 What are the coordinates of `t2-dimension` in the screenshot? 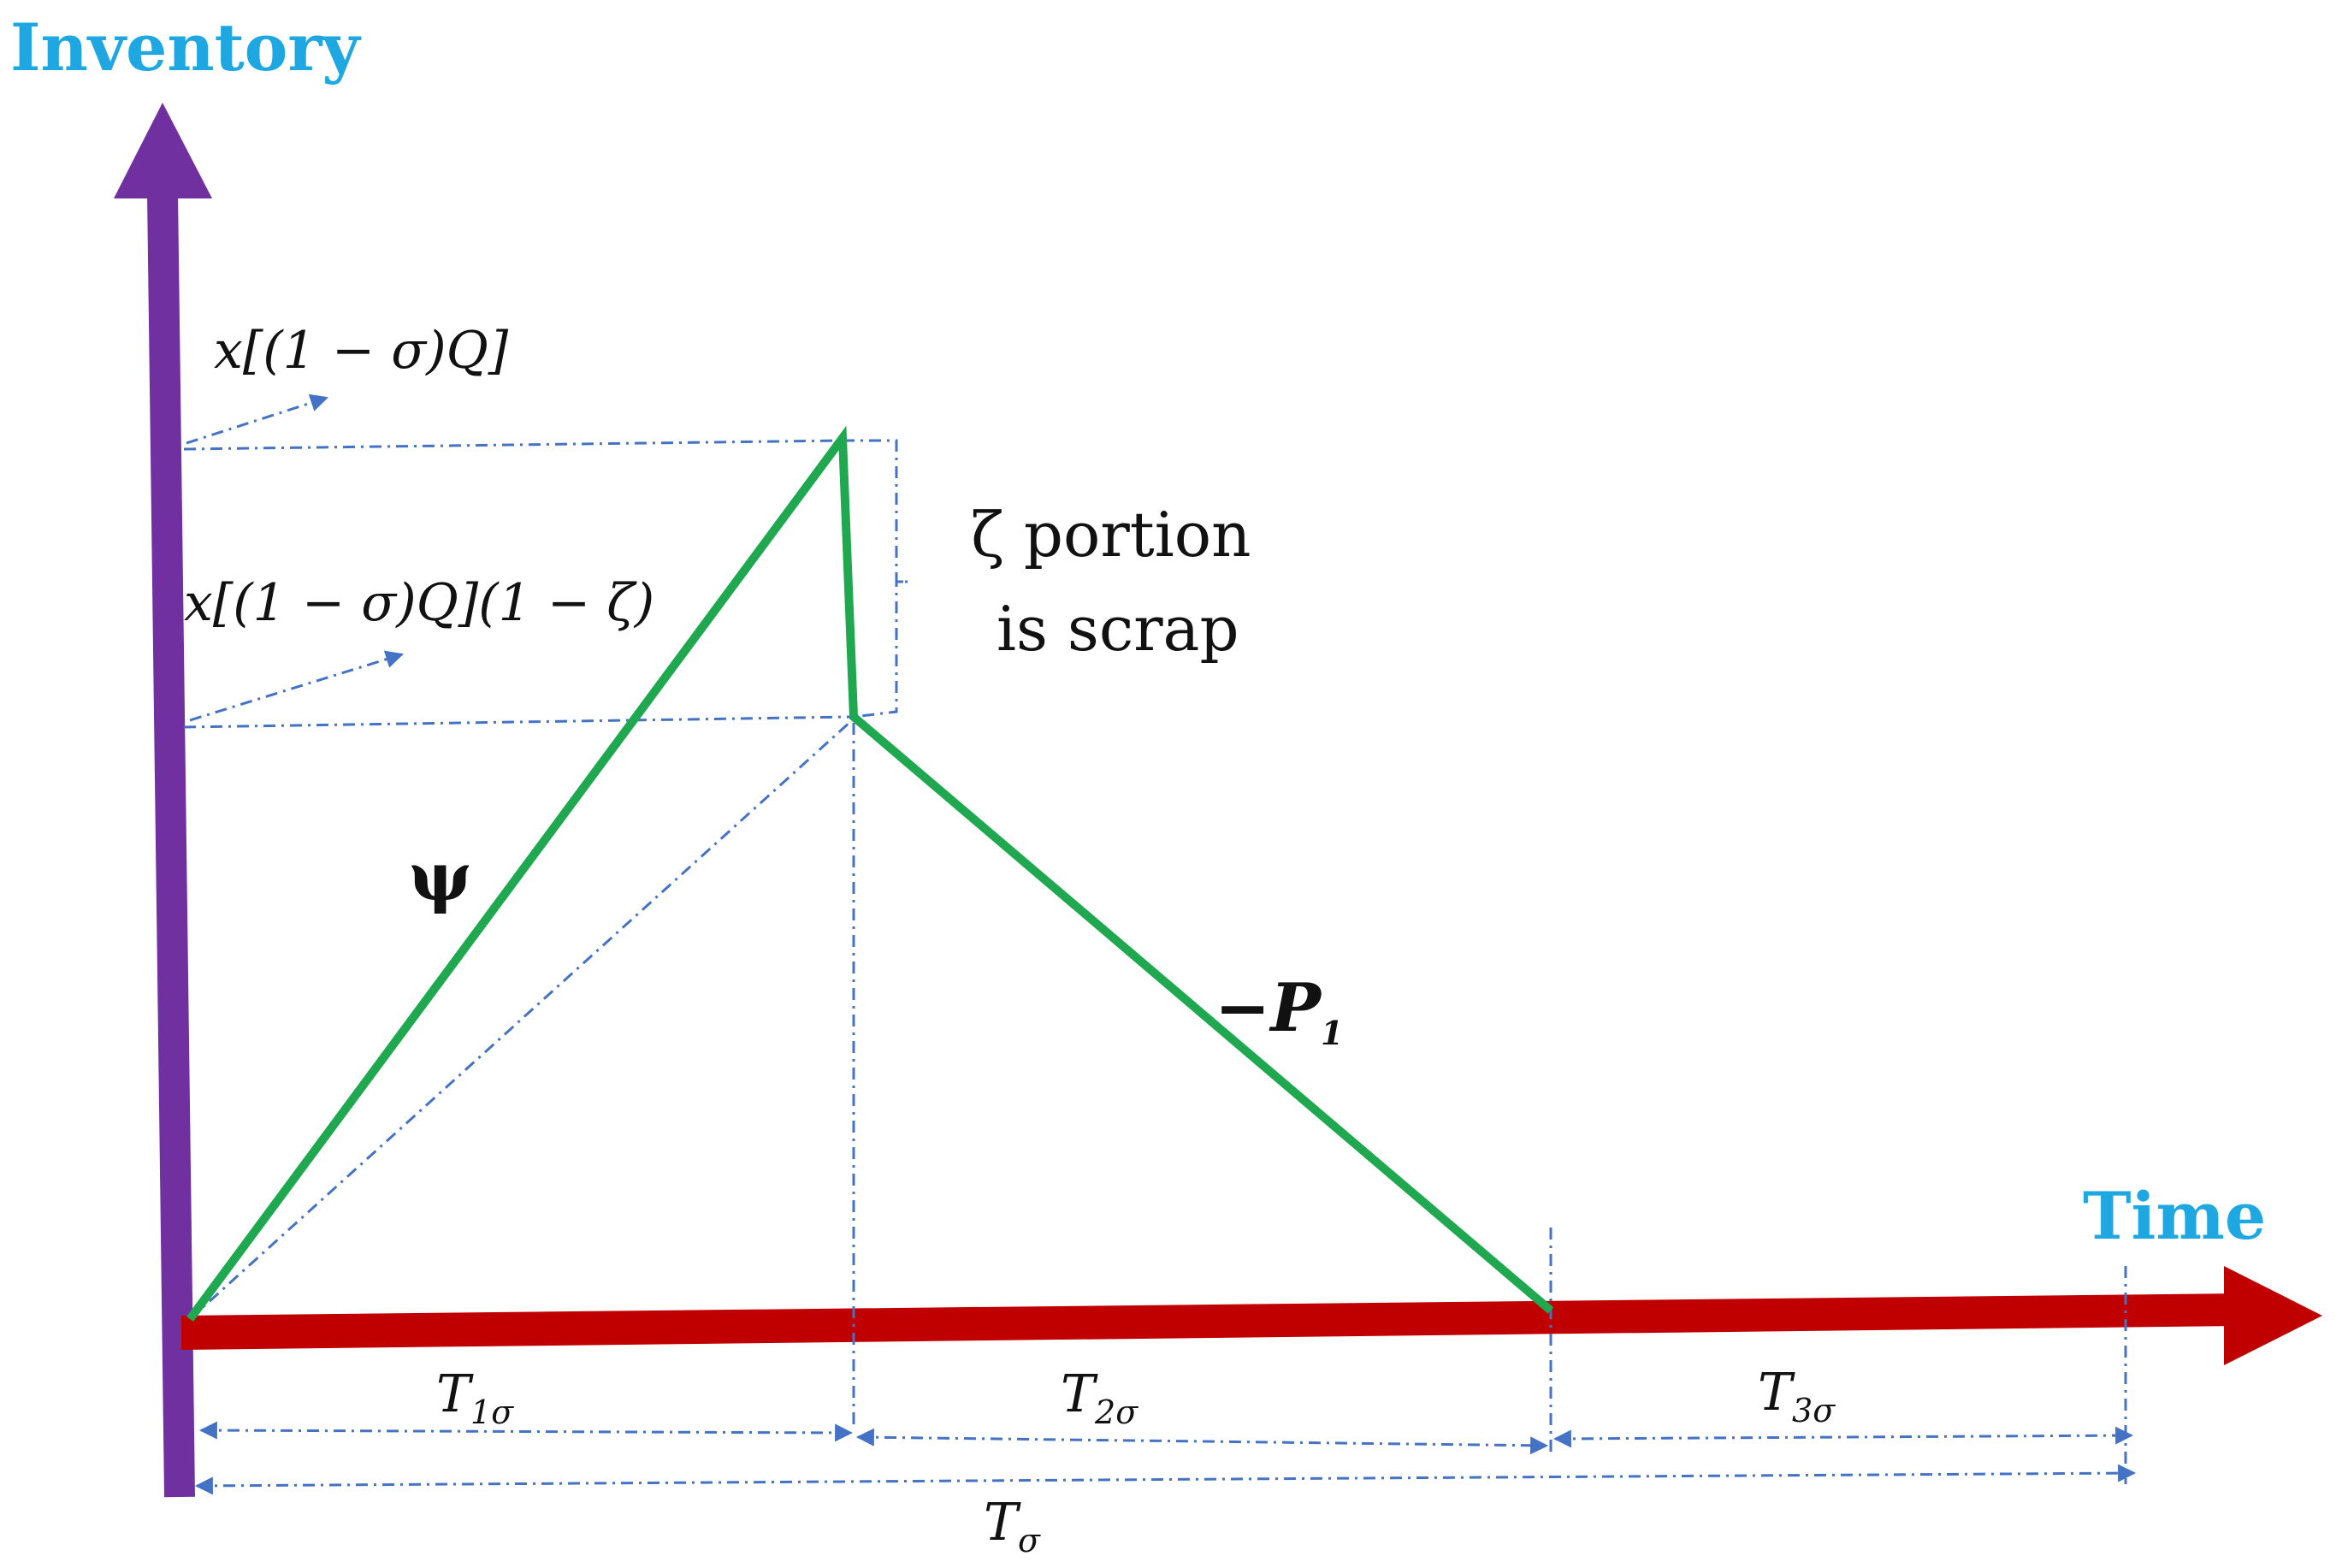 It's located at (1202, 1441).